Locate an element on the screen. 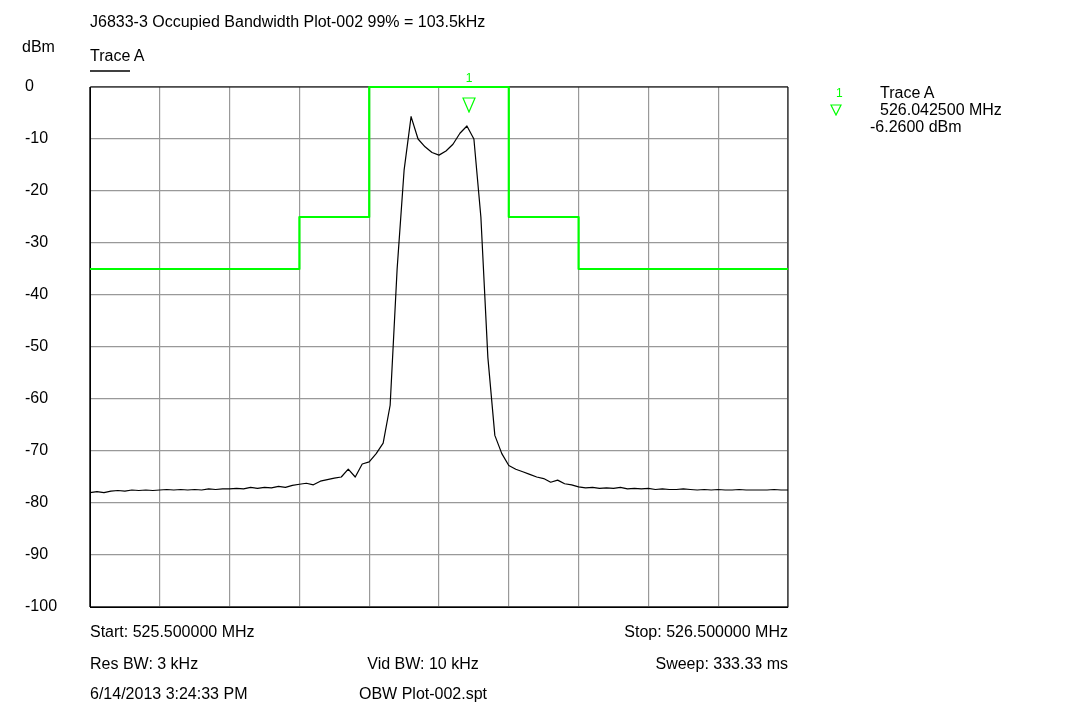 The height and width of the screenshot is (706, 1085). text: 526.042500 MHz is located at coordinates (941, 110).